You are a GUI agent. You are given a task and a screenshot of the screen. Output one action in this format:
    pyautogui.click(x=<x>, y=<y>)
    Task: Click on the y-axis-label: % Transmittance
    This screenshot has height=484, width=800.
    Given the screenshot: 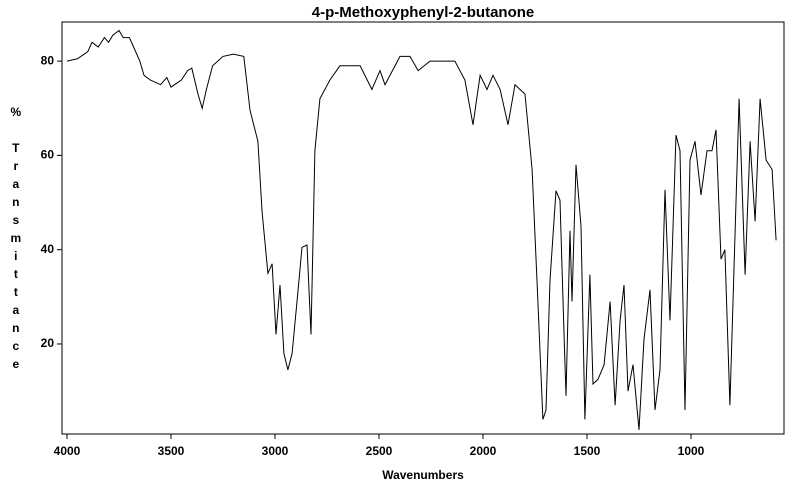 What is the action you would take?
    pyautogui.click(x=16, y=240)
    